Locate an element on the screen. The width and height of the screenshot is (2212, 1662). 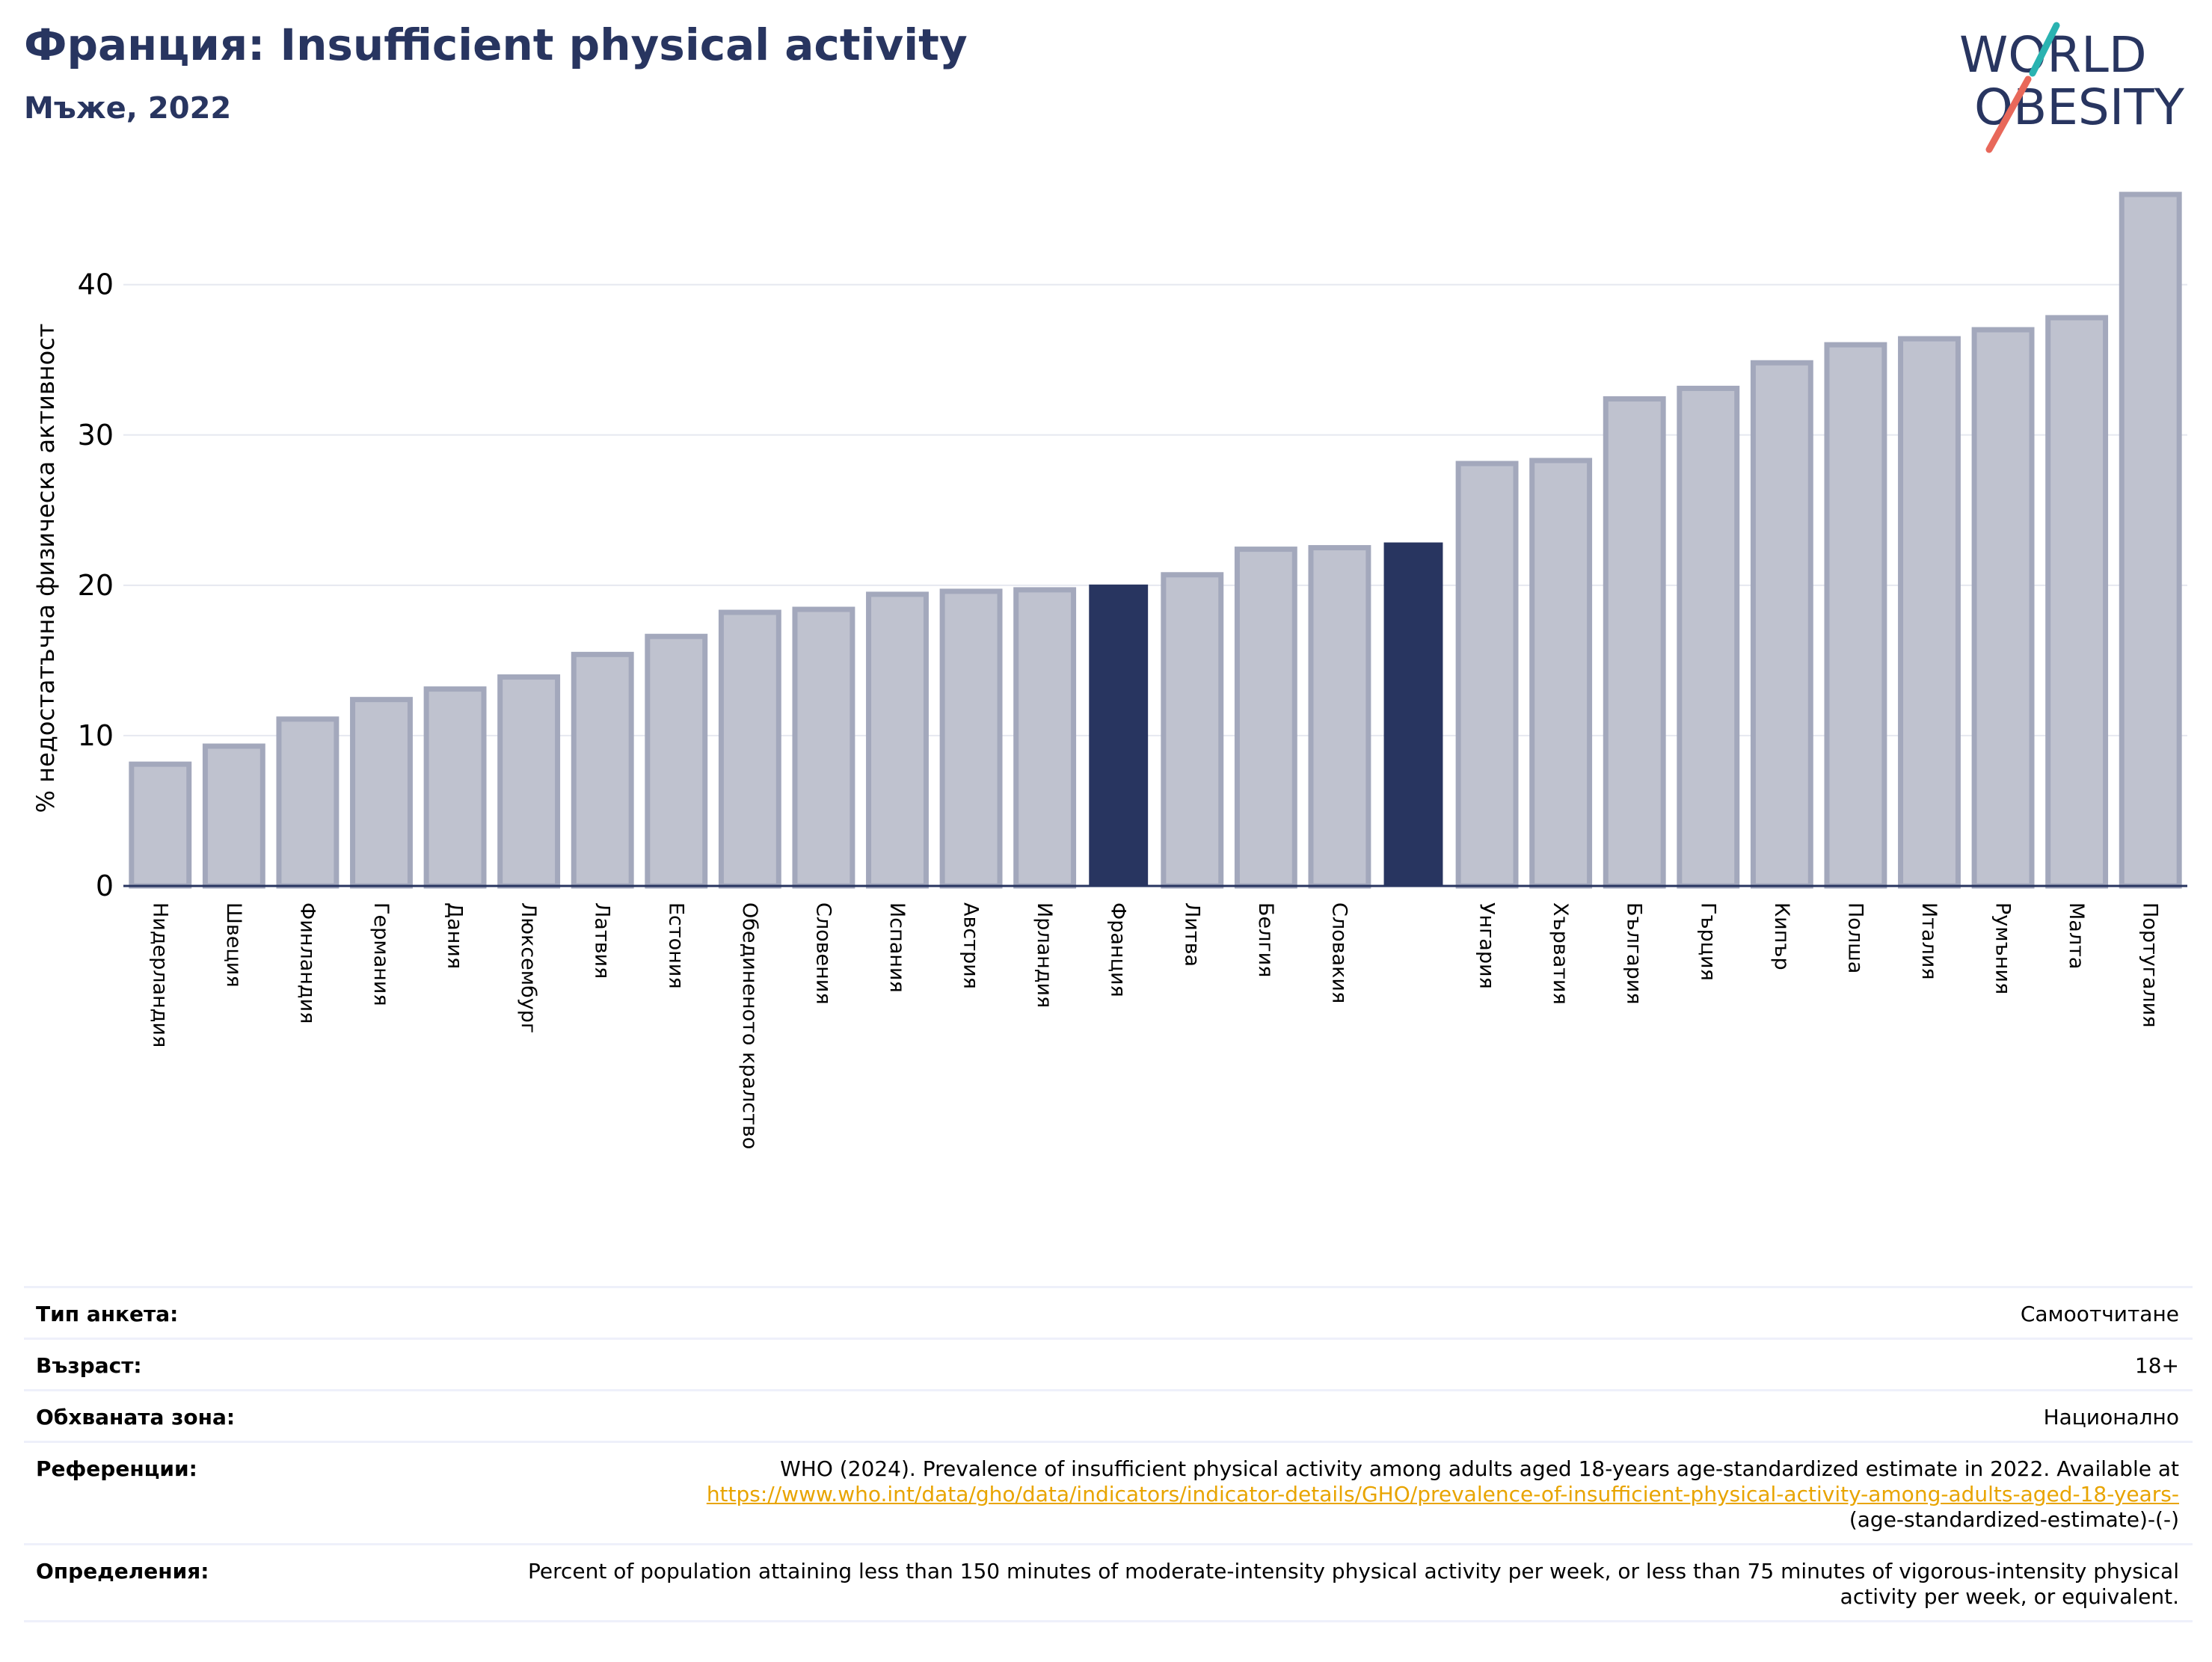
y-axis: 0 10 20 30 40 is located at coordinates (96, 585).